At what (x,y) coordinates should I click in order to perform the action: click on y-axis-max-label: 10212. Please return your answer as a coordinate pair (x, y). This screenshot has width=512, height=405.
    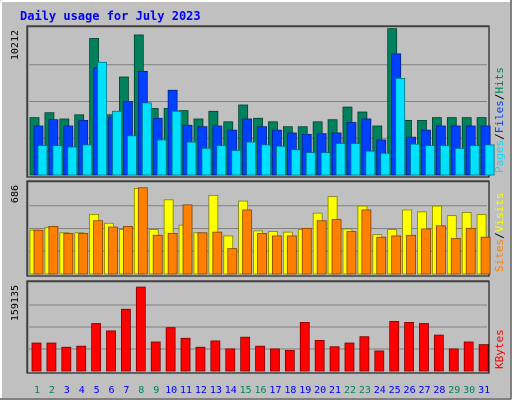
    Looking at the image, I should click on (15, 45).